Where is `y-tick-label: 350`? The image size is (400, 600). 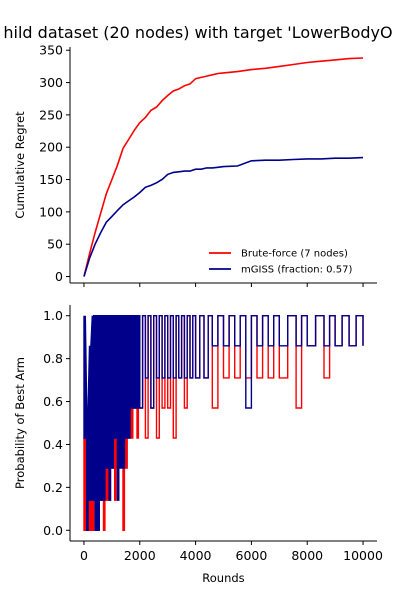 y-tick-label: 350 is located at coordinates (51, 50).